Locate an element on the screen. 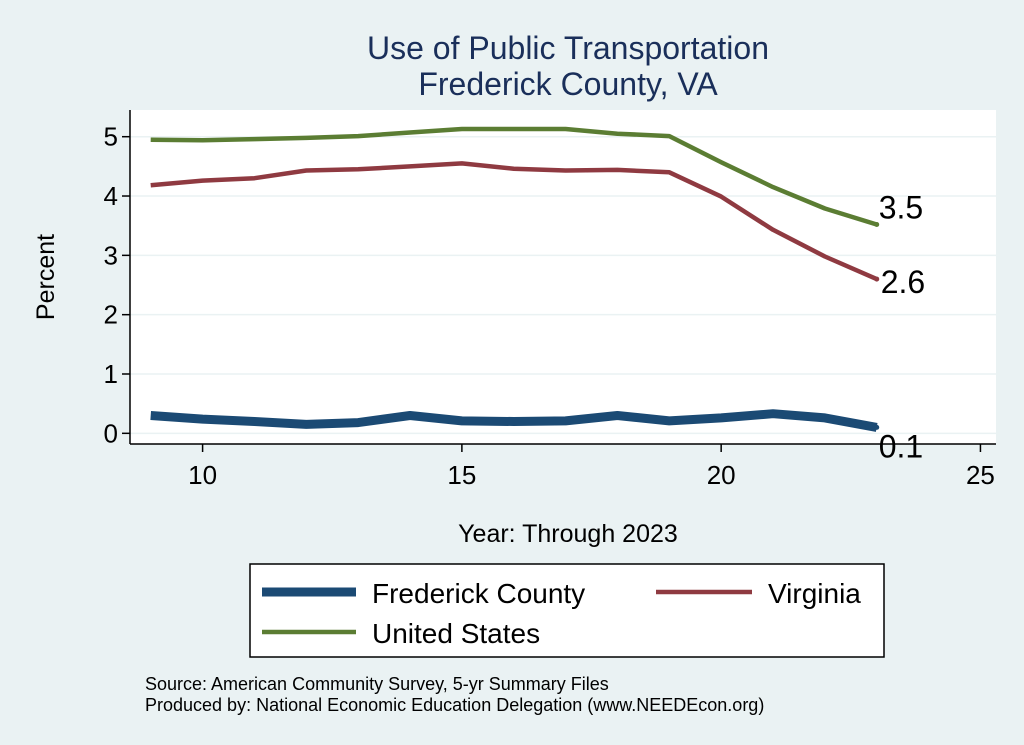 The image size is (1024, 745). y-tick-label: 5 is located at coordinates (111, 137).